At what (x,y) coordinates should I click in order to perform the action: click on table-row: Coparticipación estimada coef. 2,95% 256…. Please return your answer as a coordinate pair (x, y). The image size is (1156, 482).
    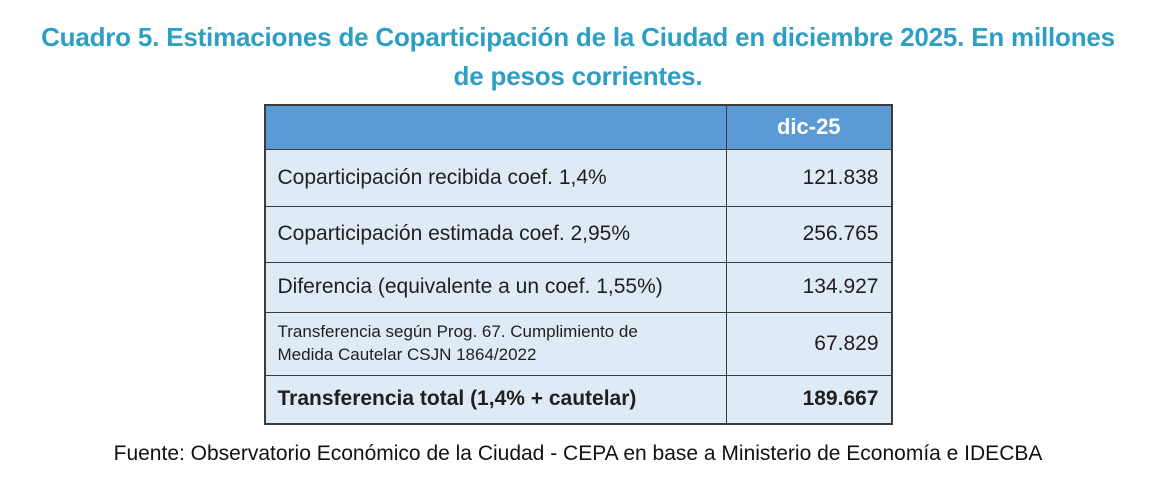
    Looking at the image, I should click on (578, 234).